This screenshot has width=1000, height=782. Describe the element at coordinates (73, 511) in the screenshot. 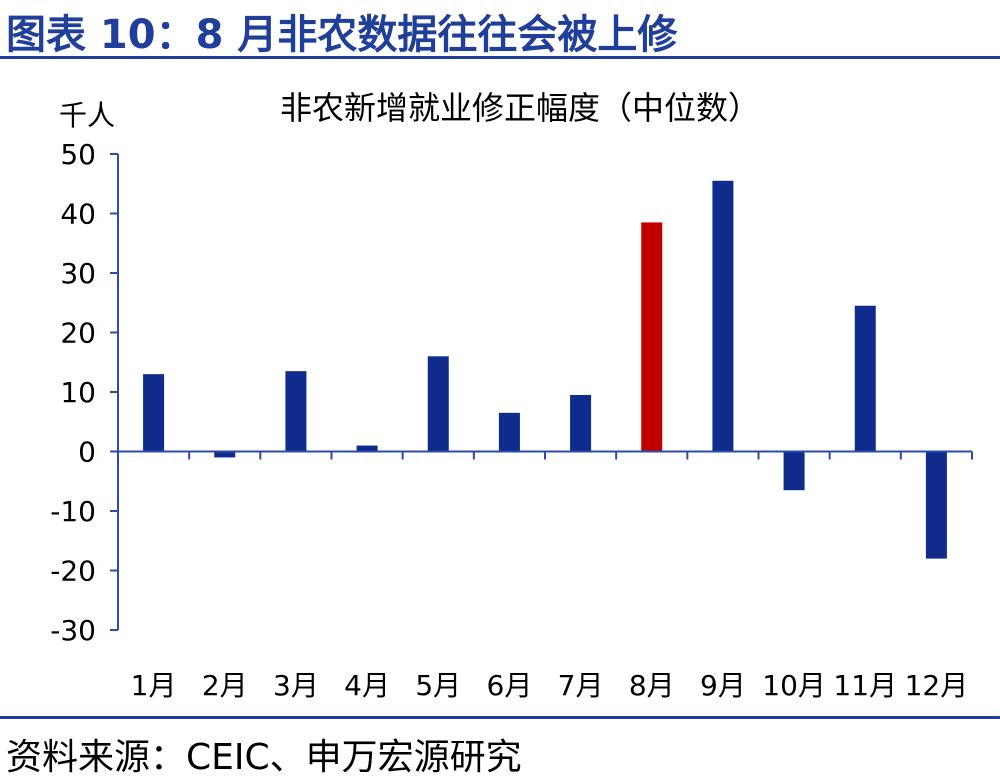

I see `y-tick-label: -10` at that location.